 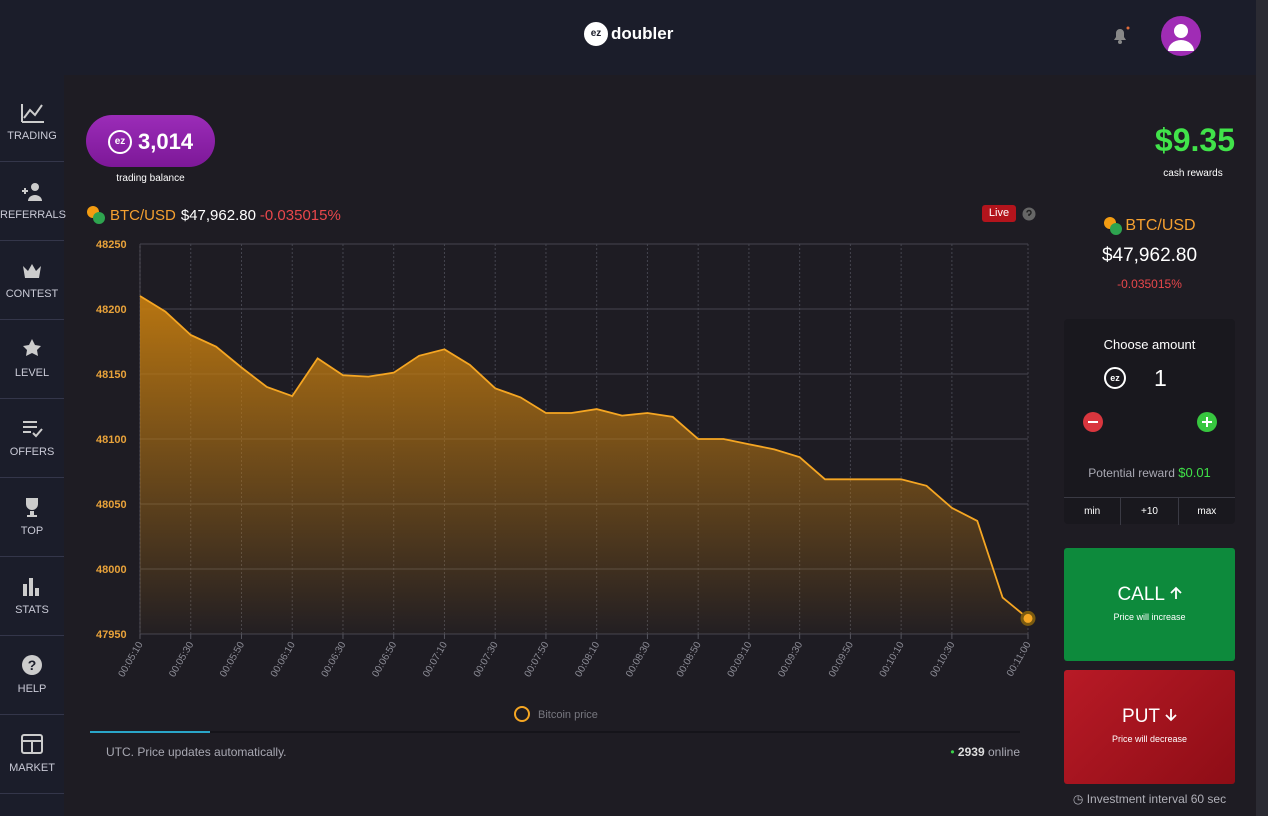 What do you see at coordinates (33, 215) in the screenshot?
I see `nav-label: REFERRALS` at bounding box center [33, 215].